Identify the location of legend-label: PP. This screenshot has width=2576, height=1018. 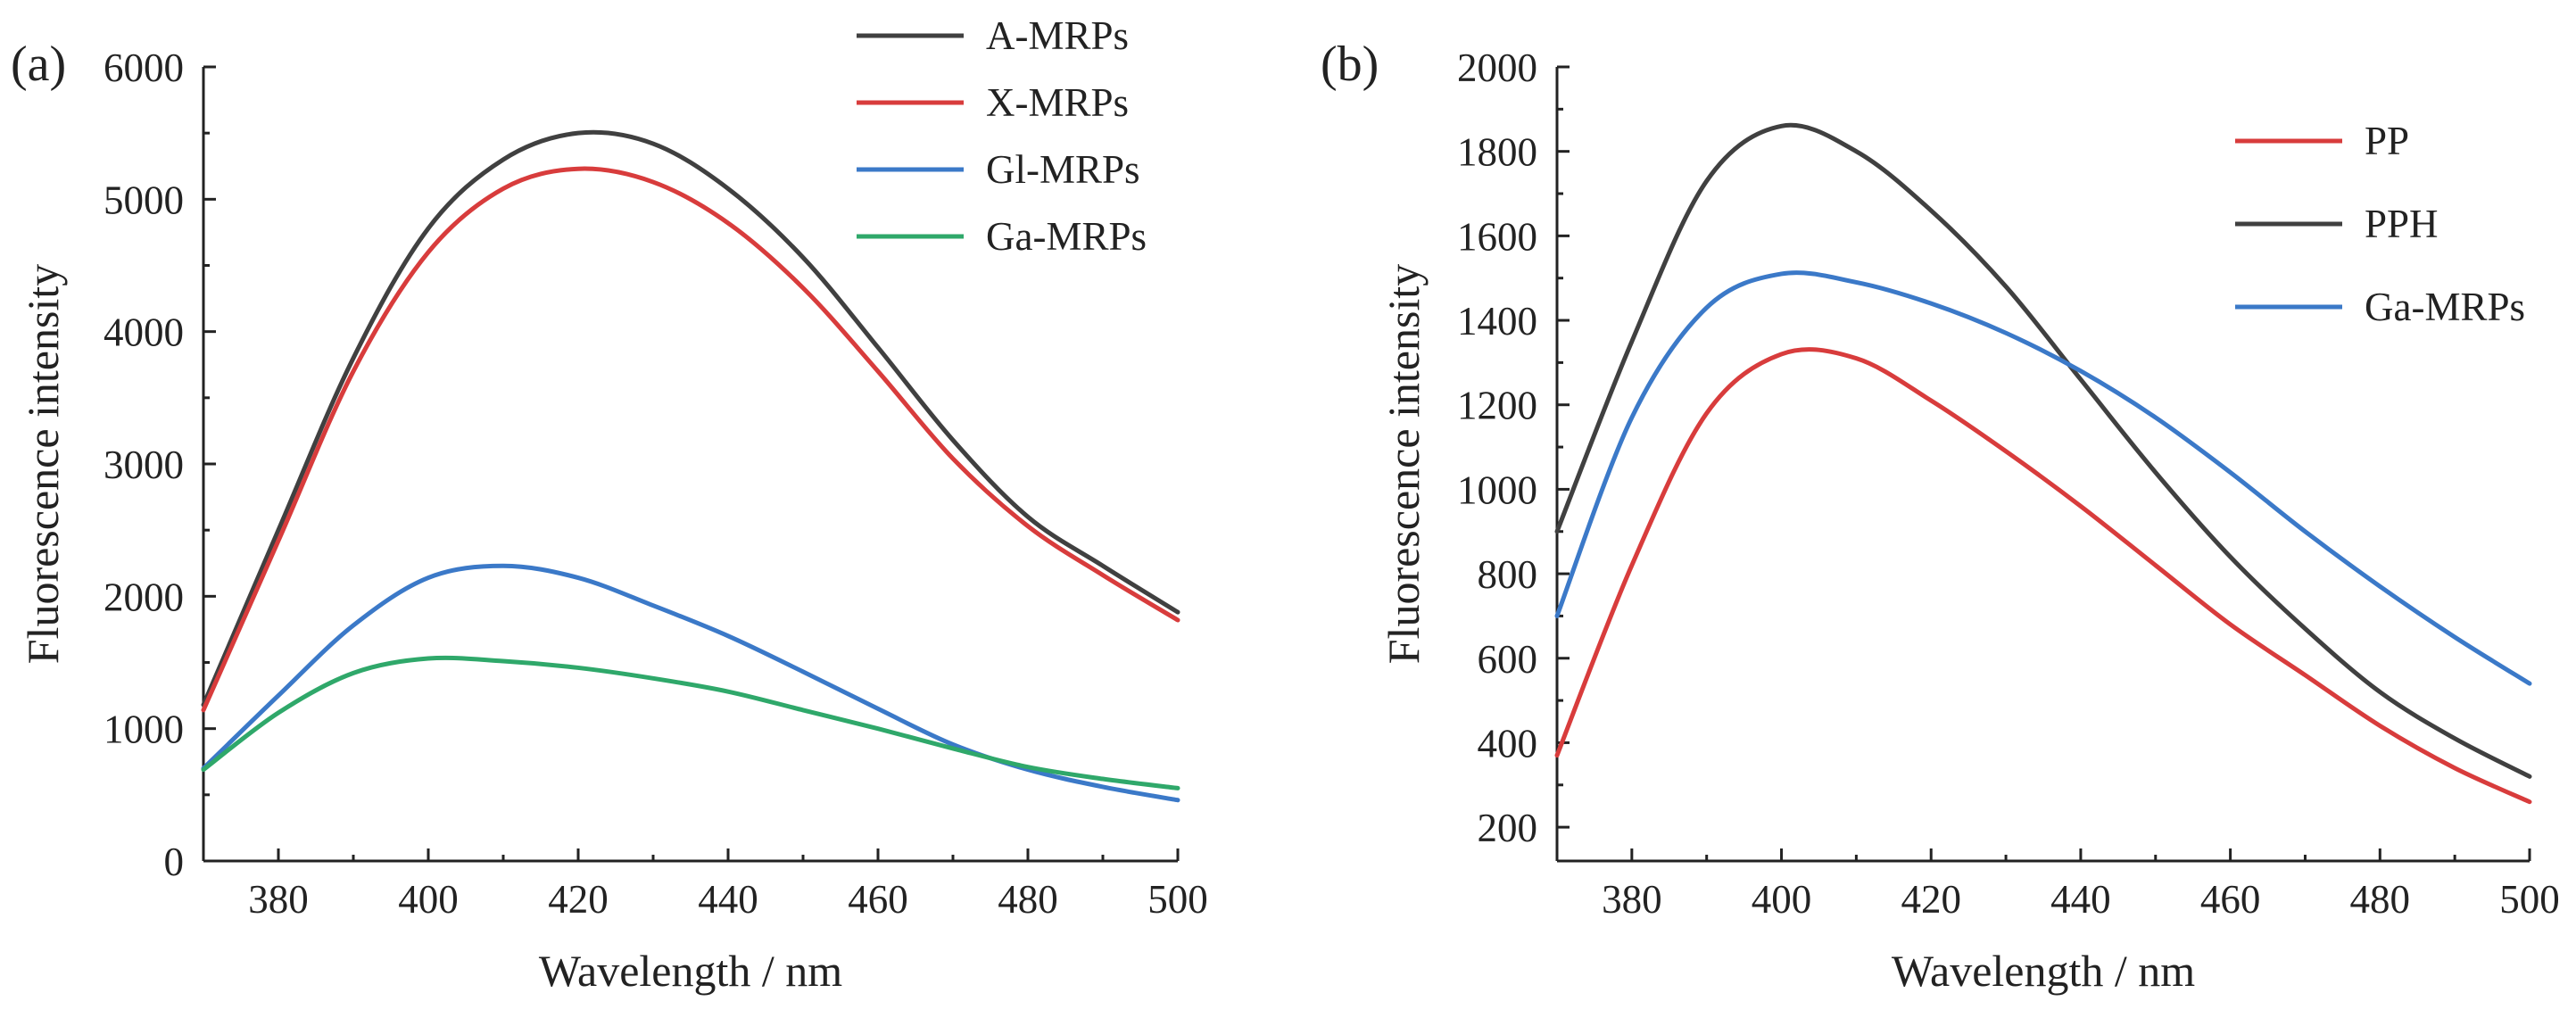
(2387, 141).